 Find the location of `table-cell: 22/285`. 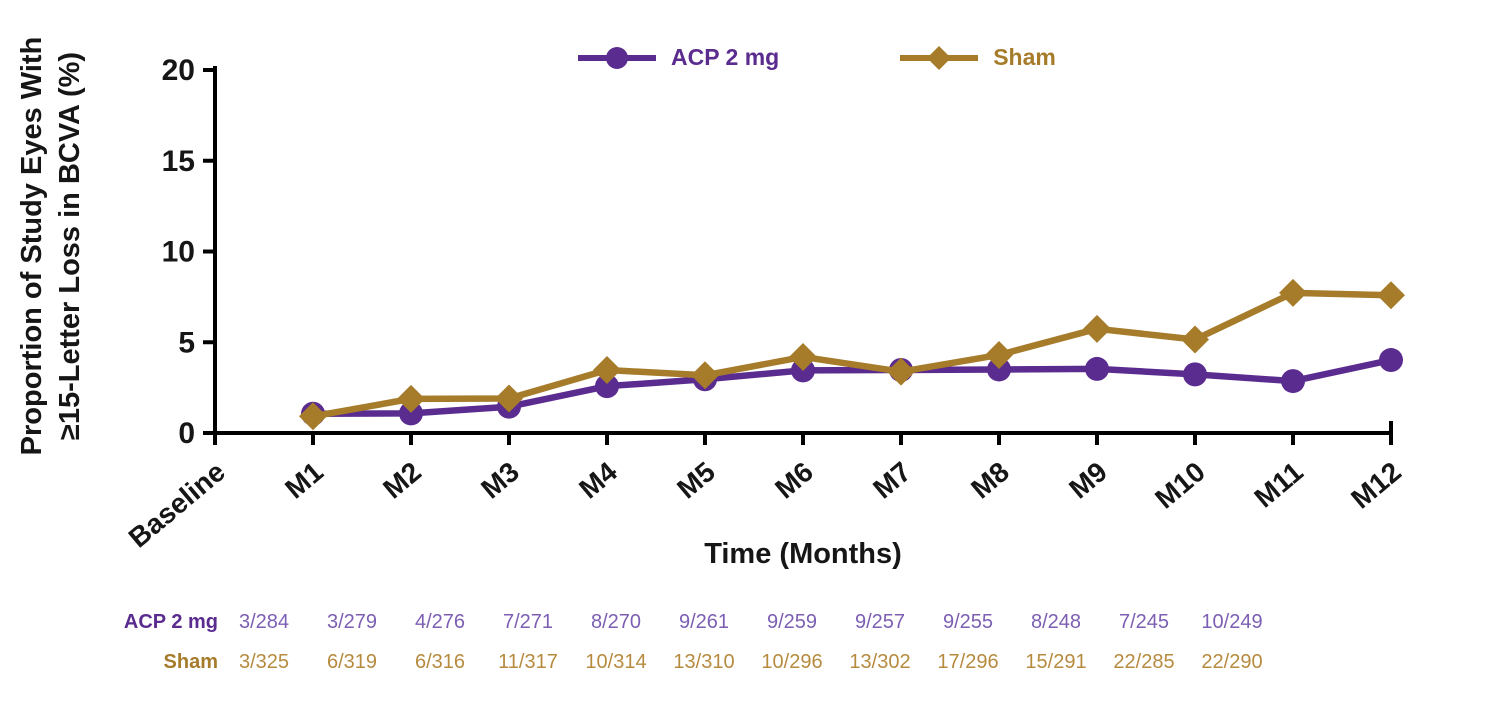

table-cell: 22/285 is located at coordinates (1144, 661).